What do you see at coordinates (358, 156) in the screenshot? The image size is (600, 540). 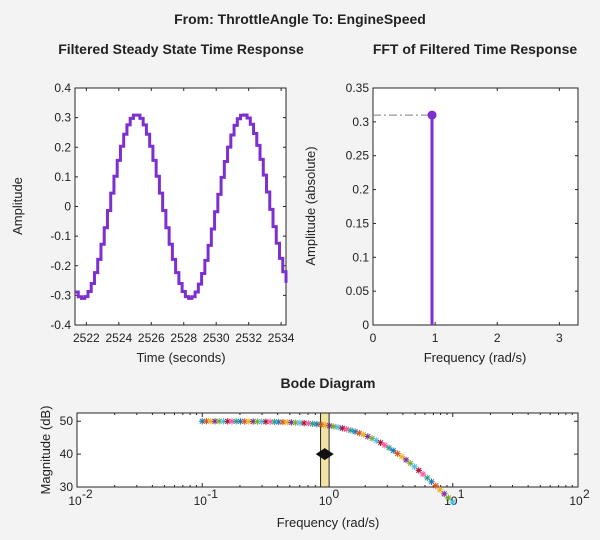 I see `fft-ytick-label: 0.25` at bounding box center [358, 156].